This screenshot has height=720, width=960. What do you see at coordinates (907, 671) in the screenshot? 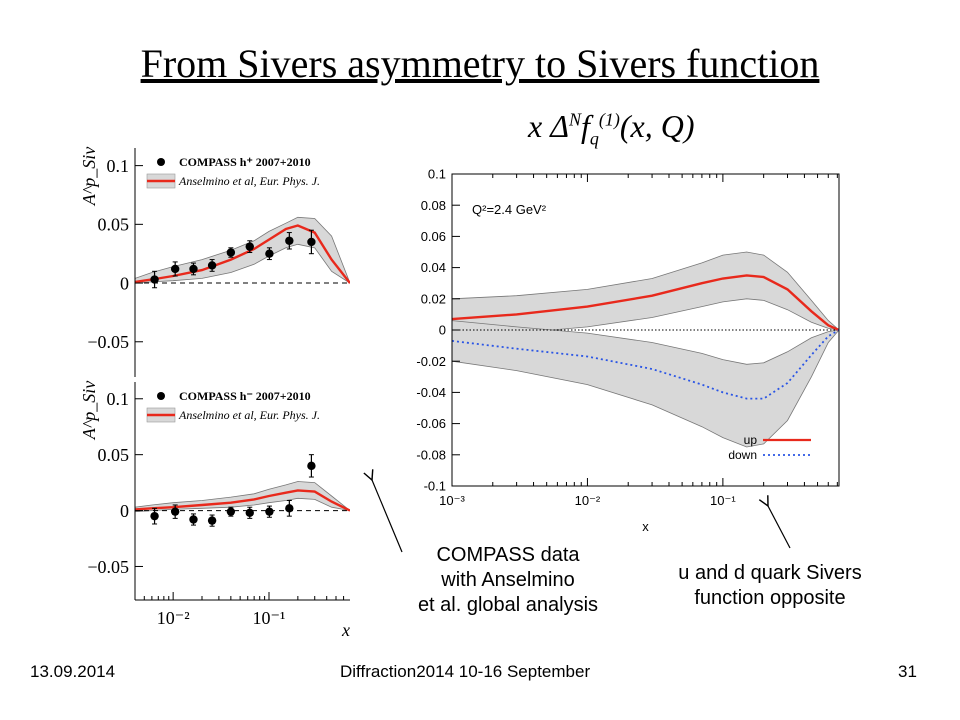
I see `footer-page: 31` at bounding box center [907, 671].